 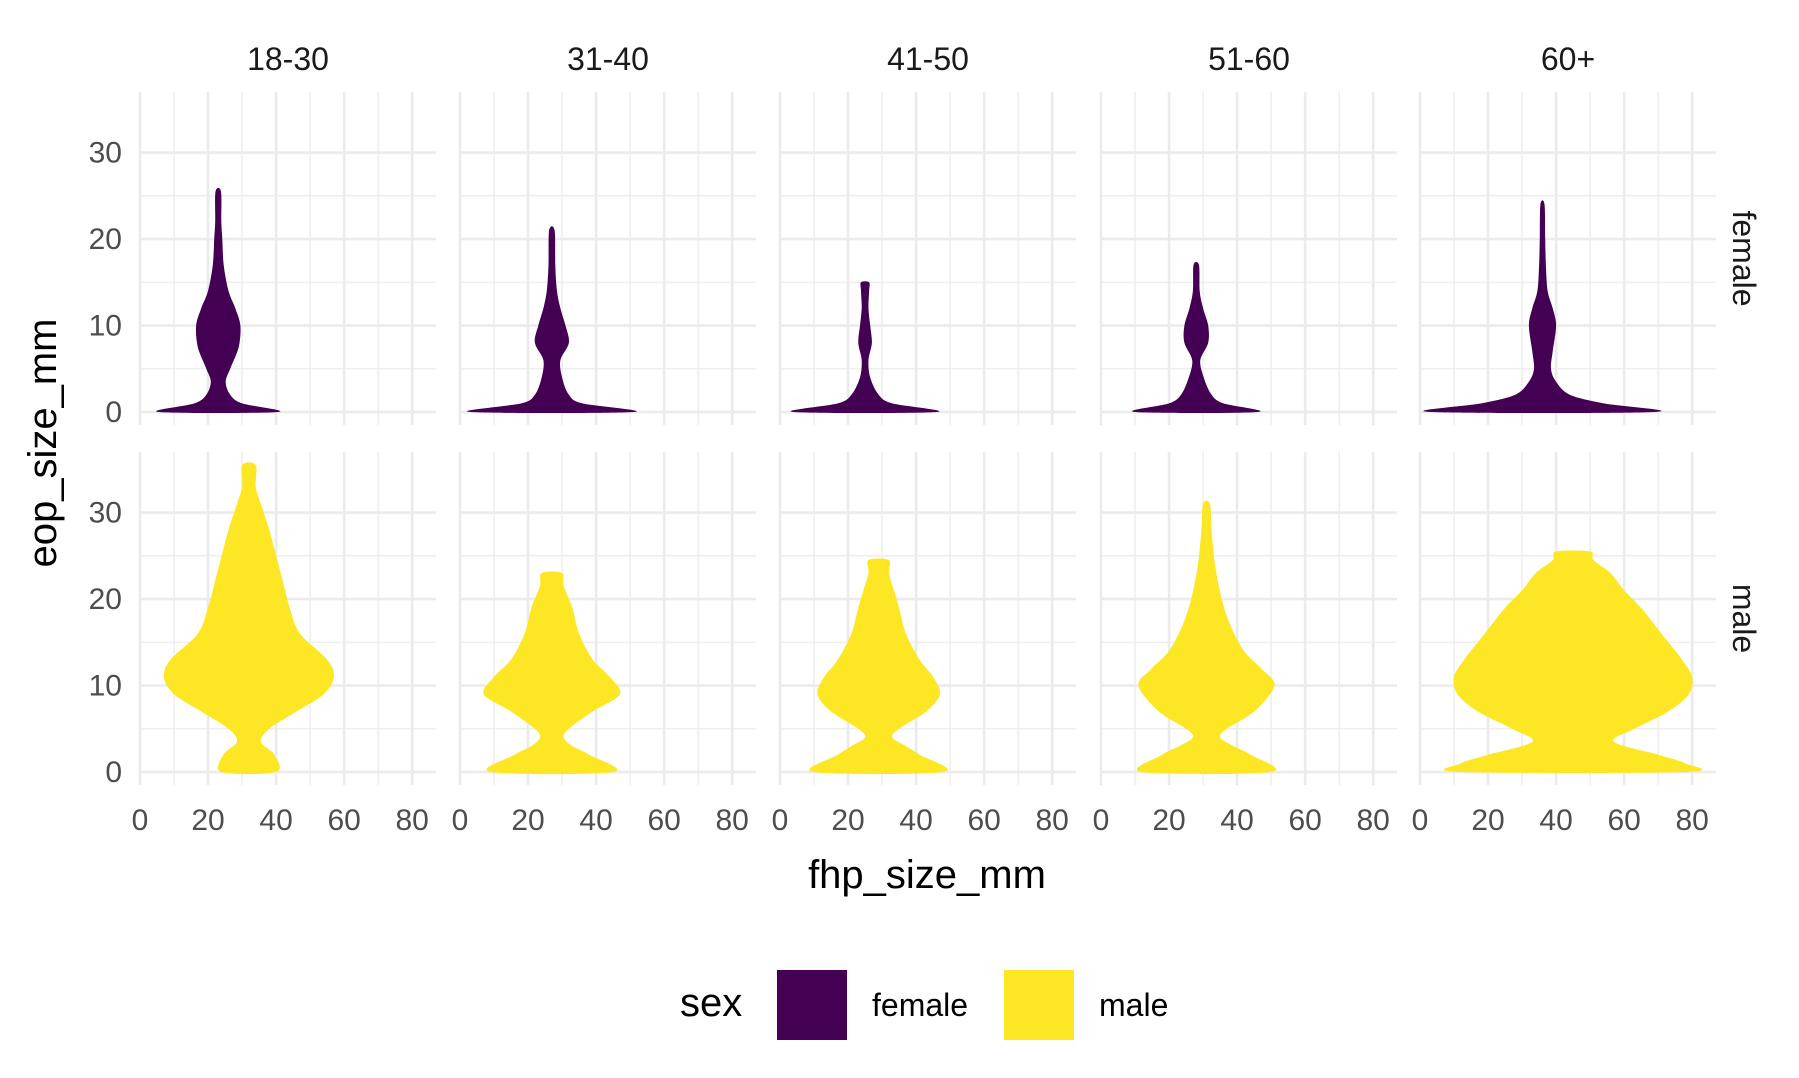 What do you see at coordinates (43, 442) in the screenshot?
I see `y-axis-title: eop_size_mm` at bounding box center [43, 442].